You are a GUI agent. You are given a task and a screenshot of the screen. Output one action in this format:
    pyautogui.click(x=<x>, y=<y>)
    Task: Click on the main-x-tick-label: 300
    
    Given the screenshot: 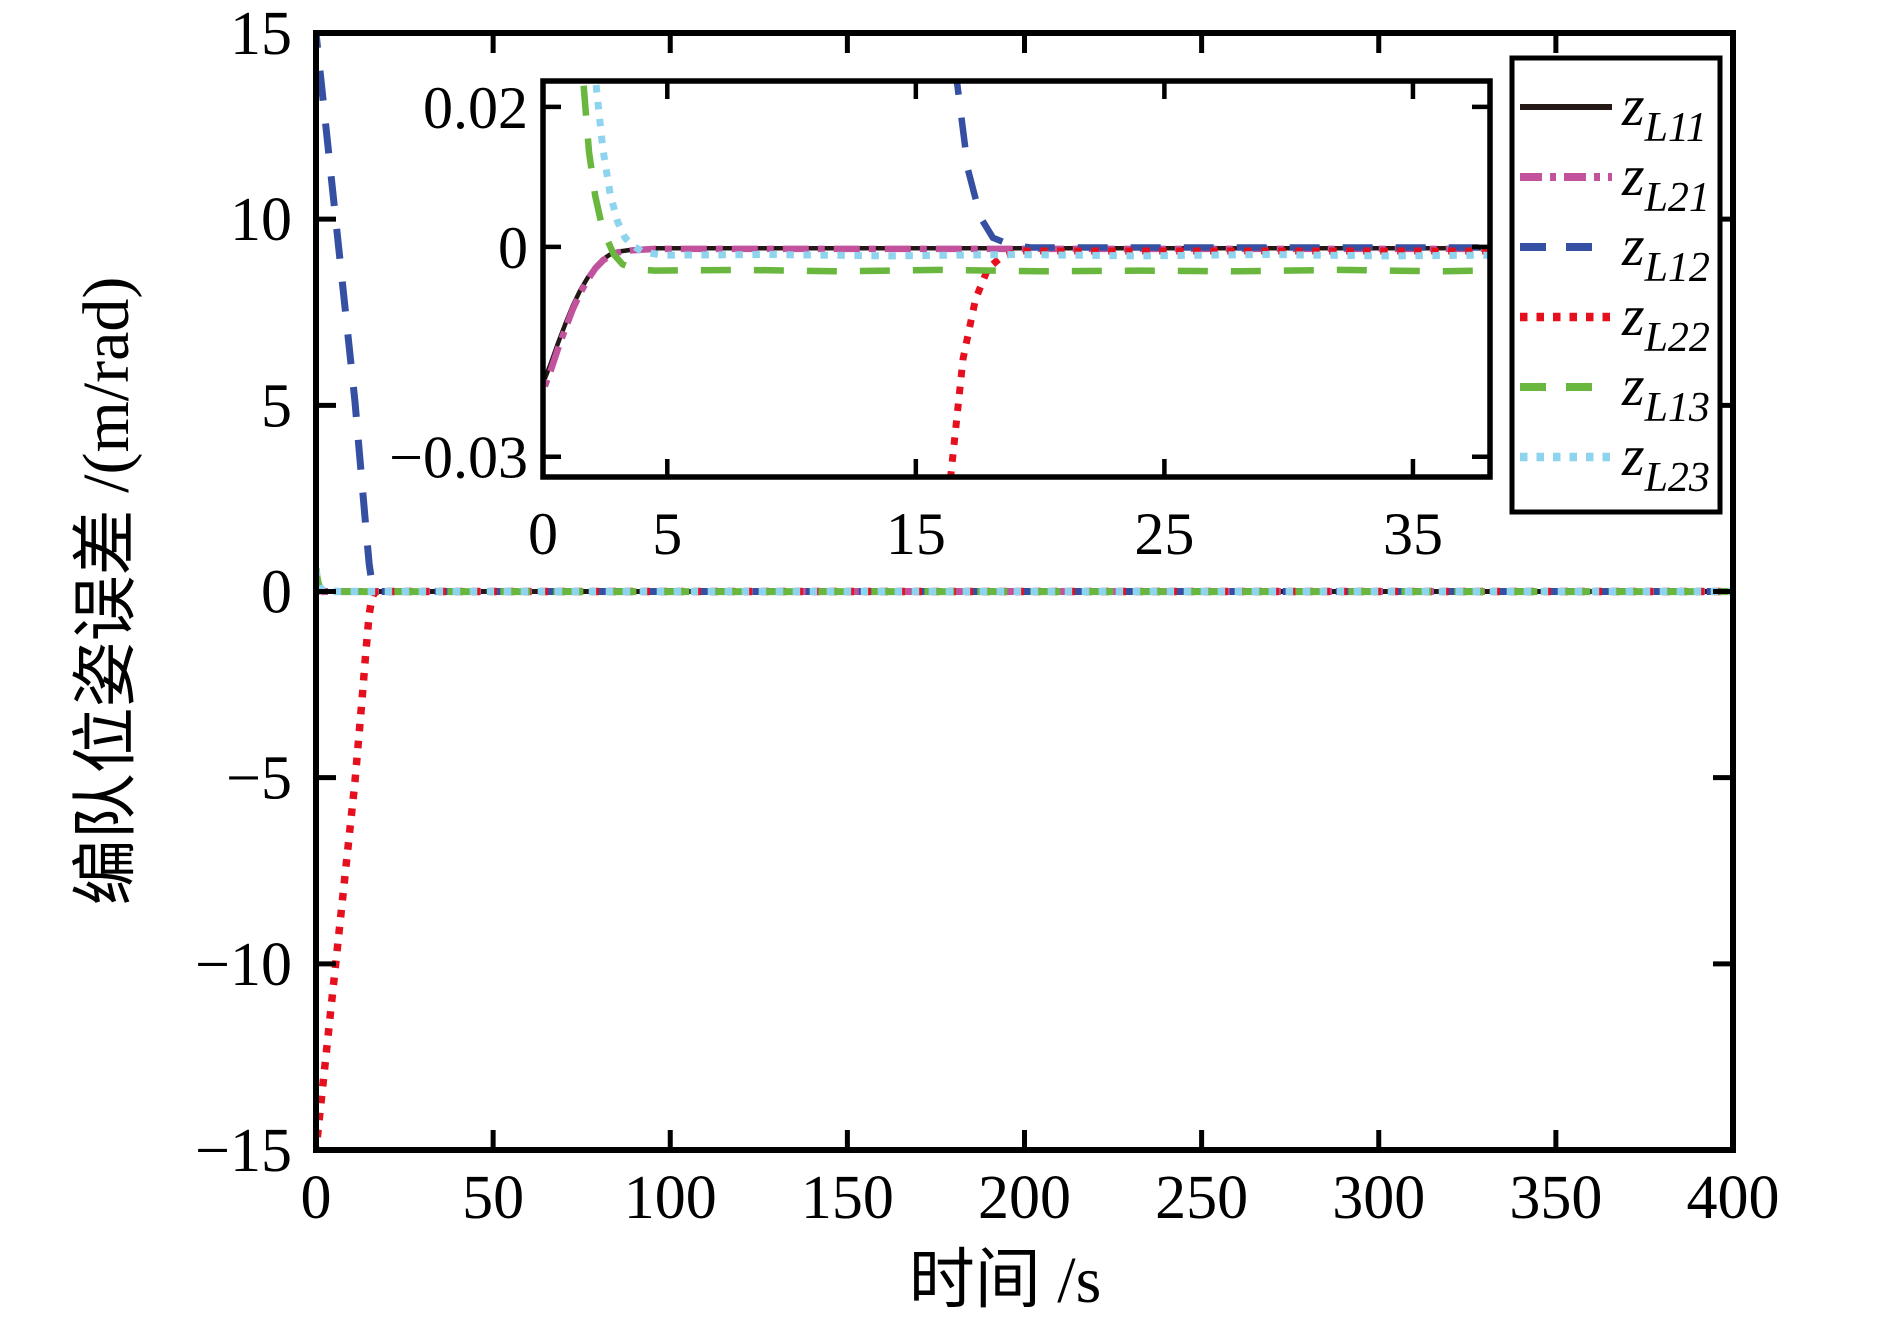 What is the action you would take?
    pyautogui.click(x=1378, y=1198)
    